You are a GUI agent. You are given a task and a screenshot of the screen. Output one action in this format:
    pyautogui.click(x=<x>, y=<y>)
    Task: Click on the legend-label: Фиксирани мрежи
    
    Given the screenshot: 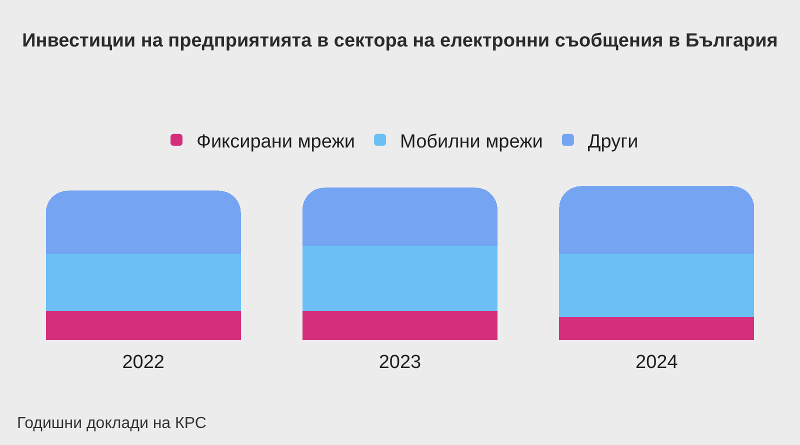 What is the action you would take?
    pyautogui.click(x=276, y=141)
    